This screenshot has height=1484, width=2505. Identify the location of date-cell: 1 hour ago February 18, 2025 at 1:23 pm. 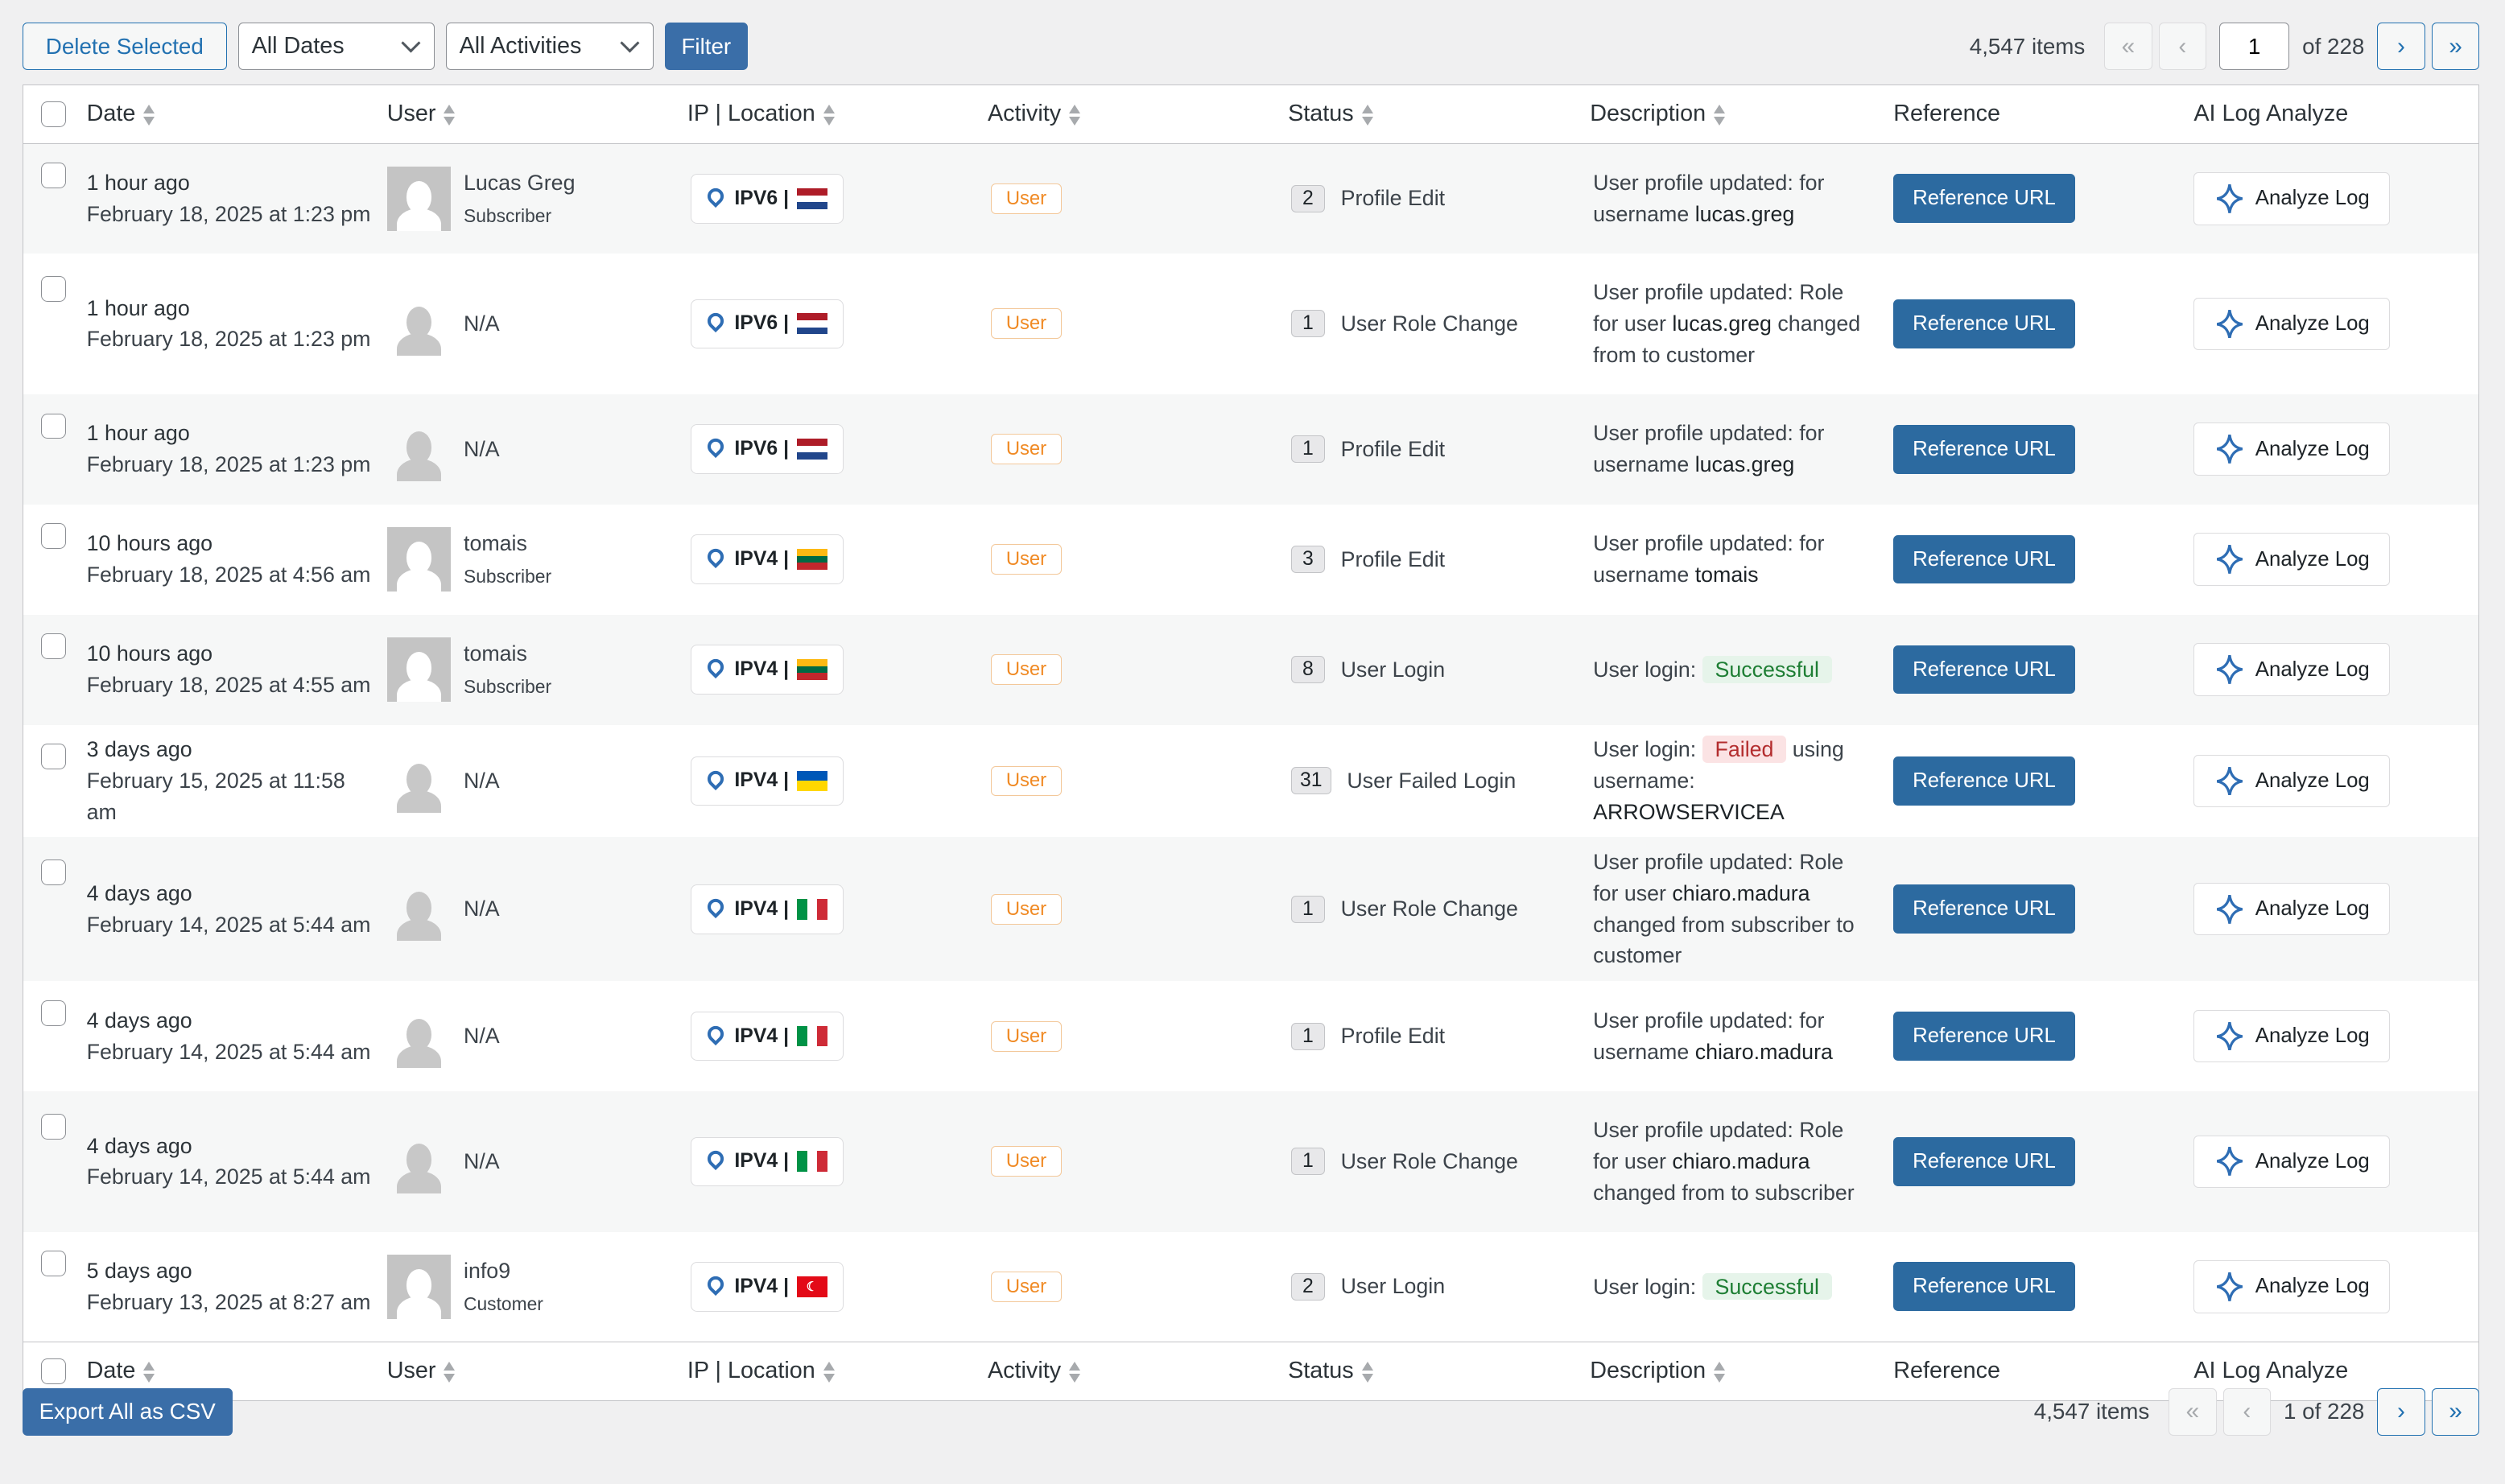
(237, 198).